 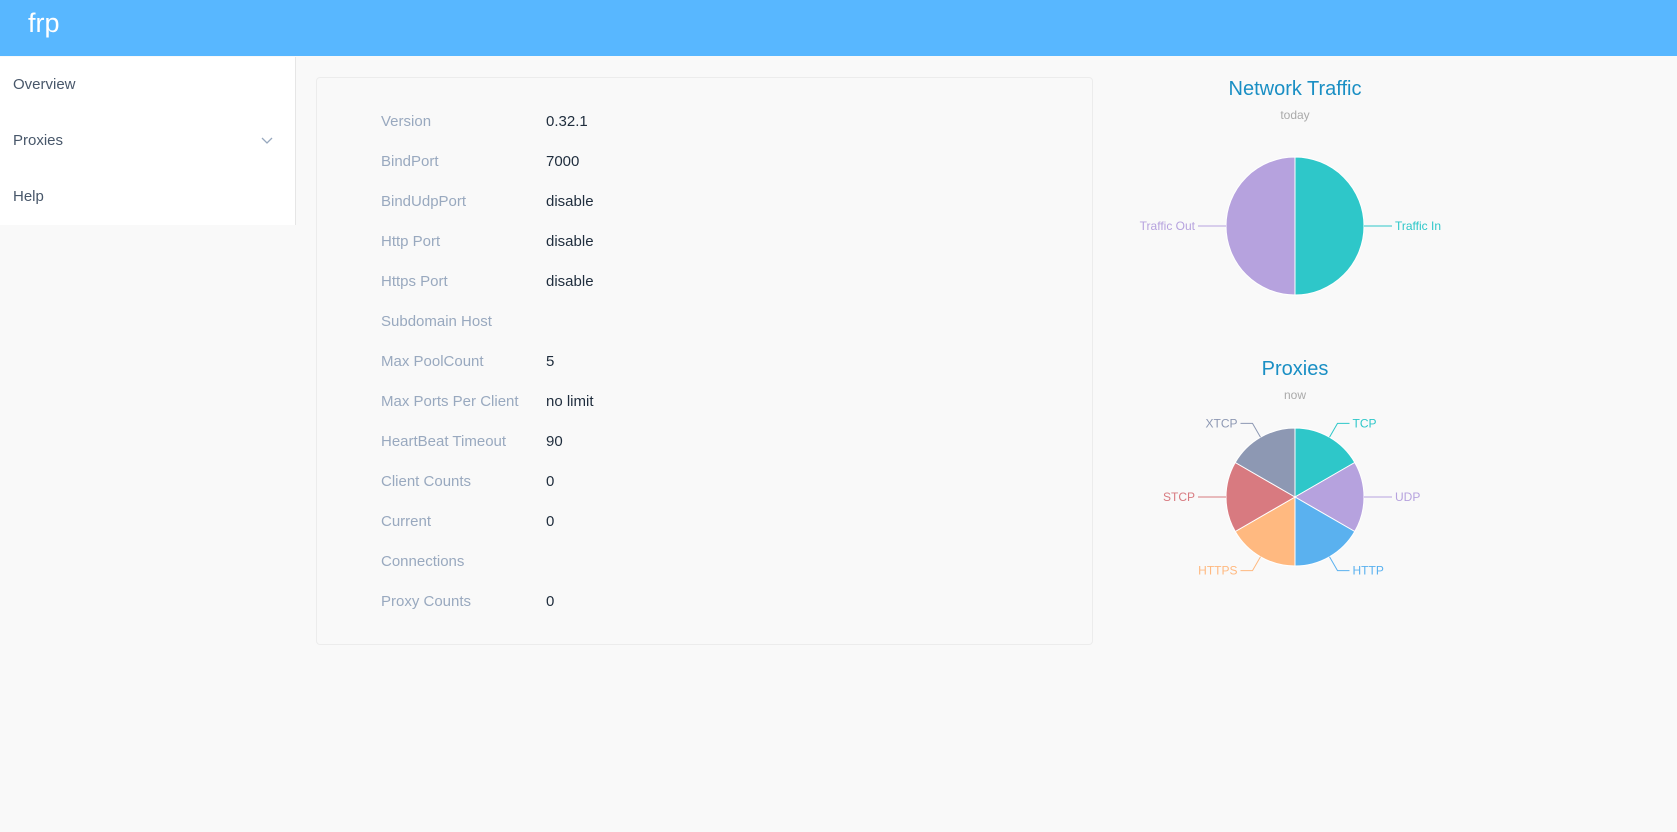 What do you see at coordinates (1265, 531) in the screenshot?
I see `pie-slice-https` at bounding box center [1265, 531].